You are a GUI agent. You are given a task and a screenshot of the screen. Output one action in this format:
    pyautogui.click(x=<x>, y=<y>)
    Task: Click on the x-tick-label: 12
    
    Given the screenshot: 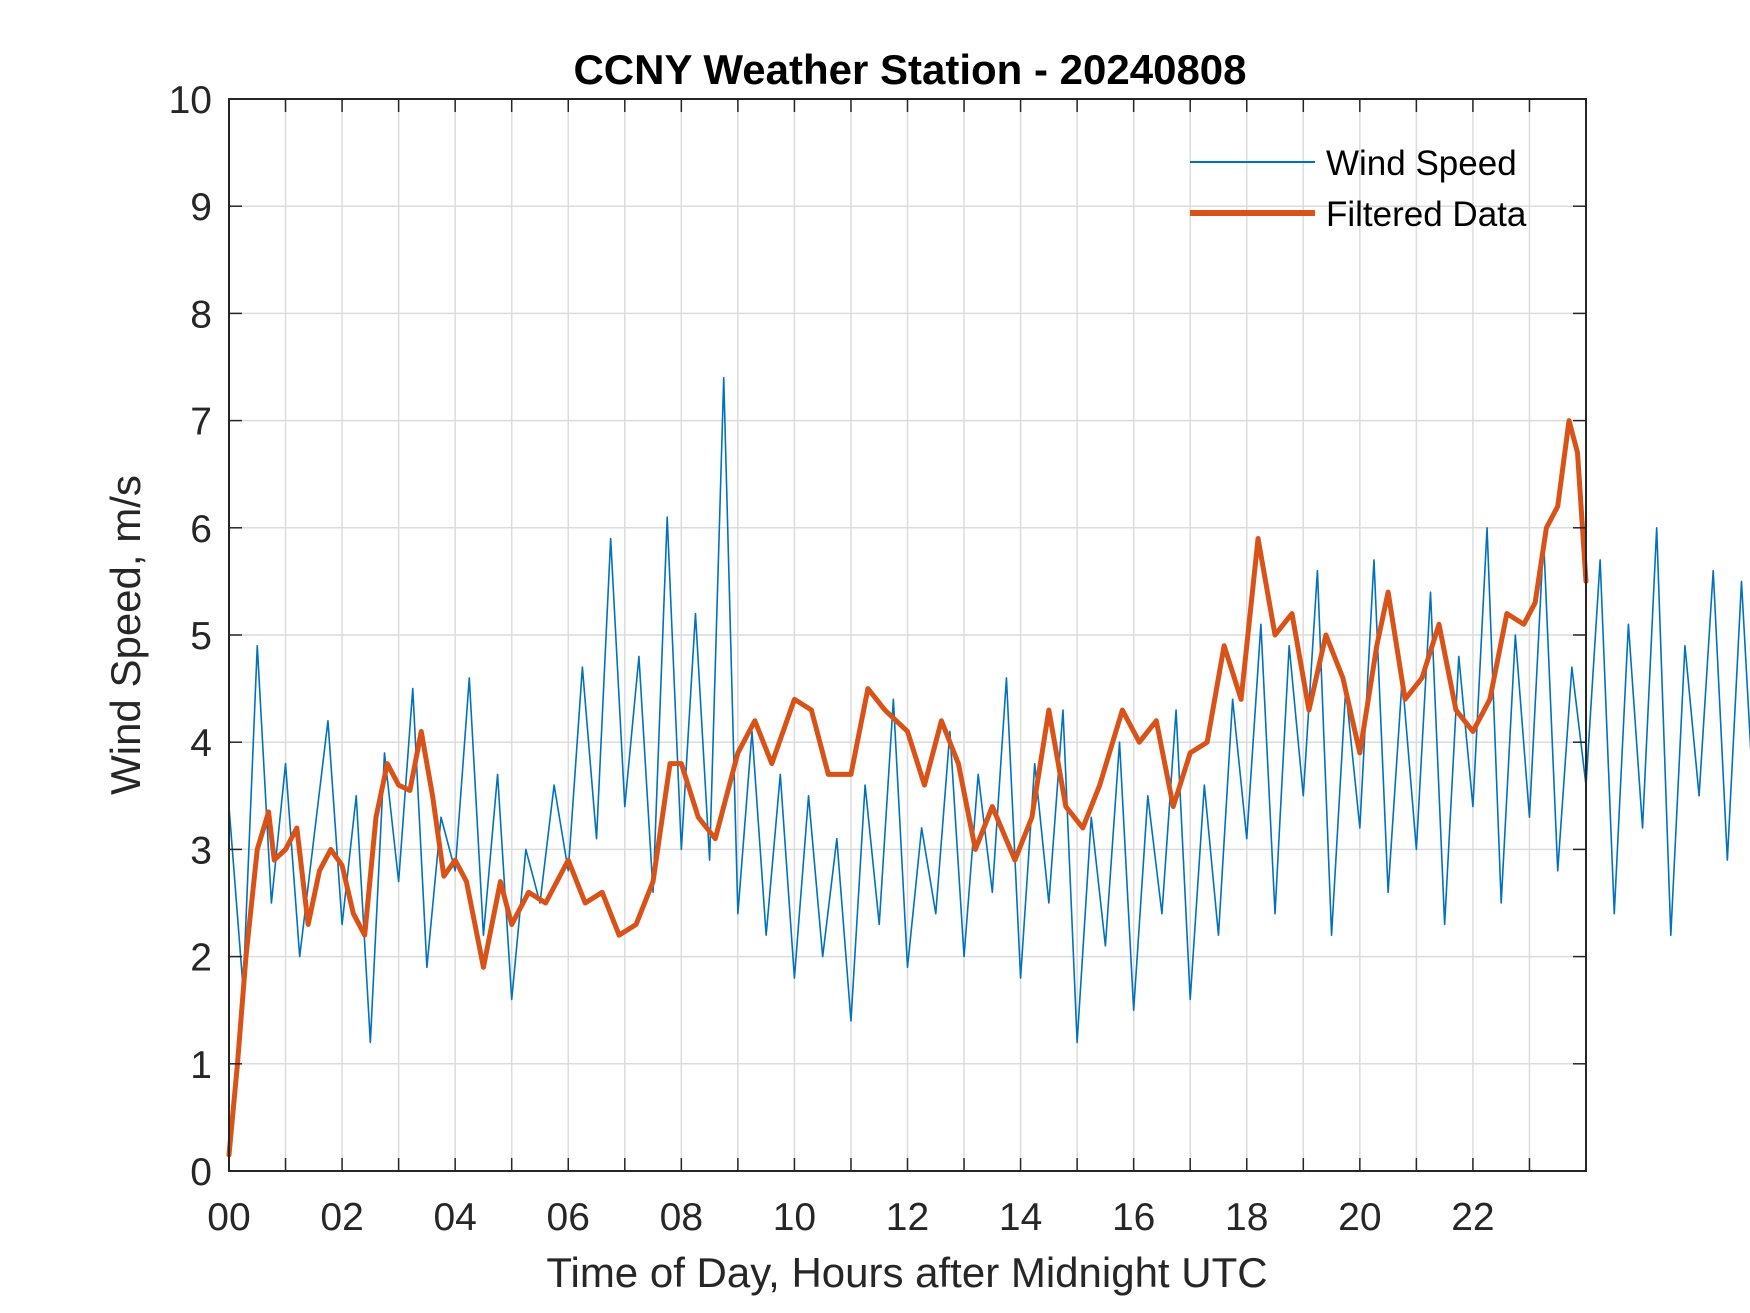 What is the action you would take?
    pyautogui.click(x=907, y=1217)
    